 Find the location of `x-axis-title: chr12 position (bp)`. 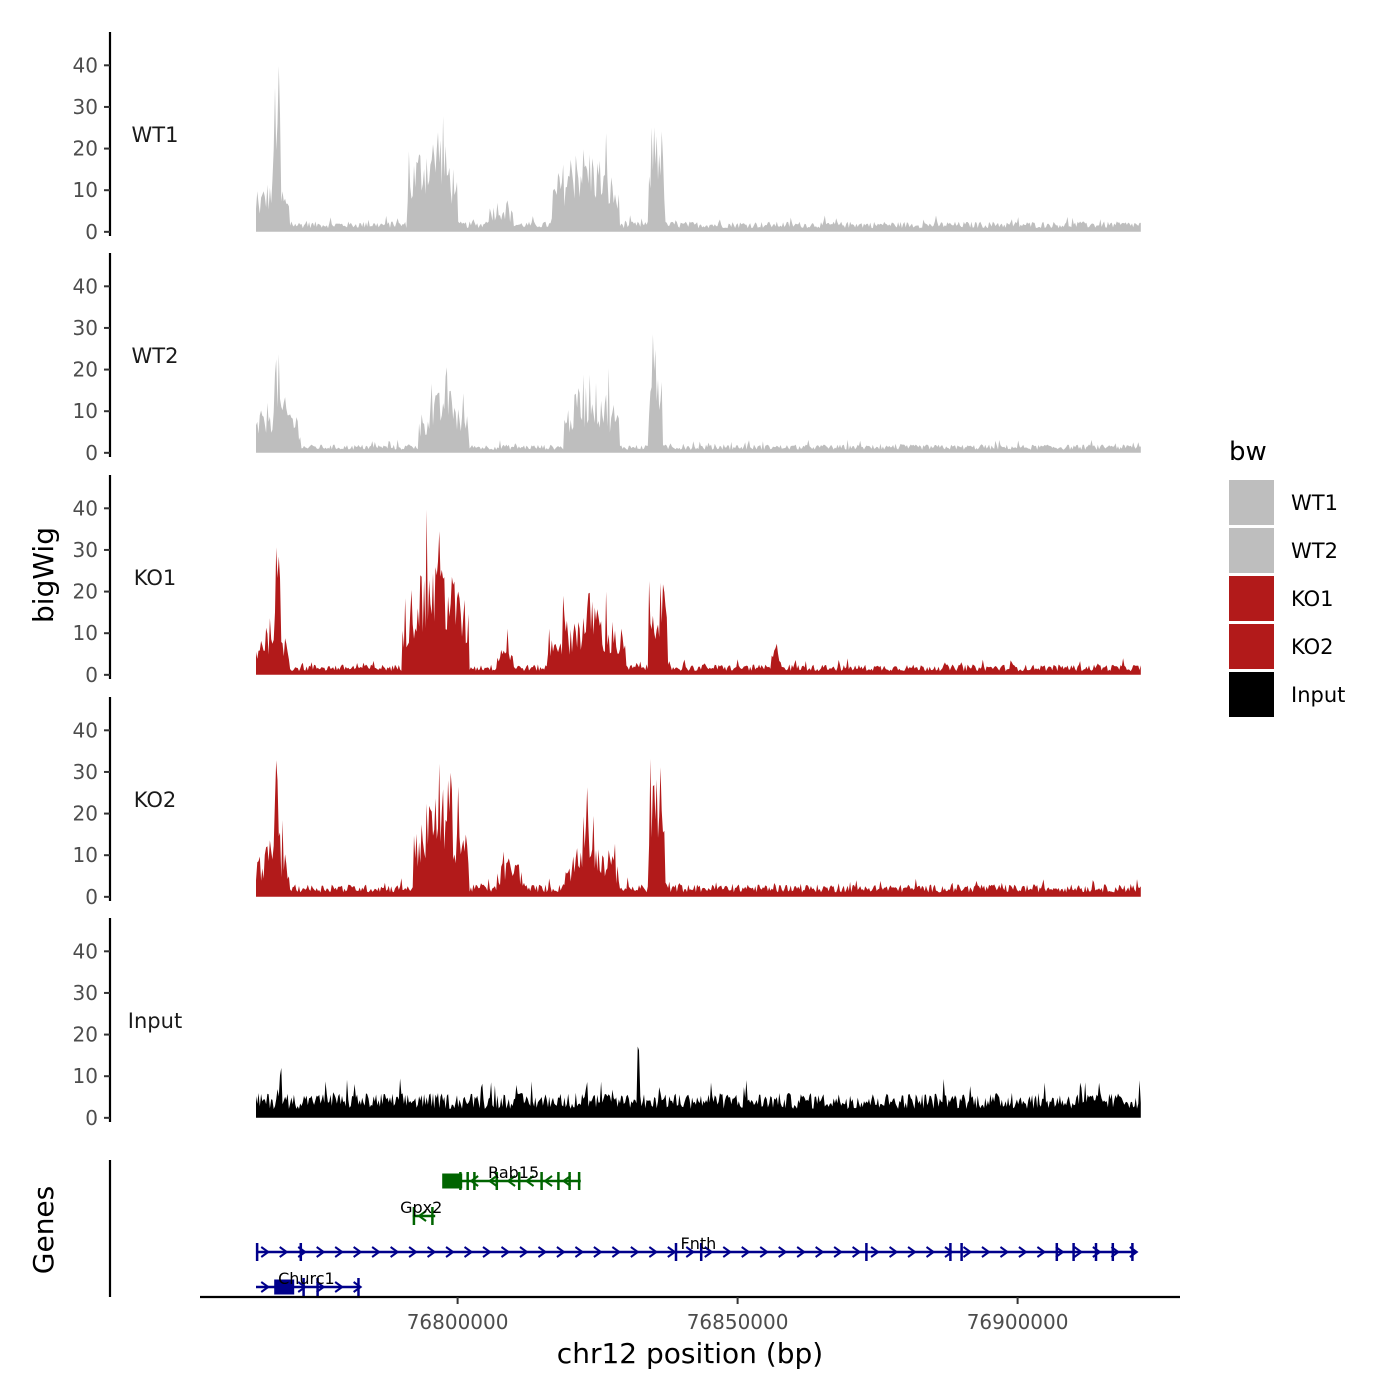

x-axis-title: chr12 position (bp) is located at coordinates (690, 1353).